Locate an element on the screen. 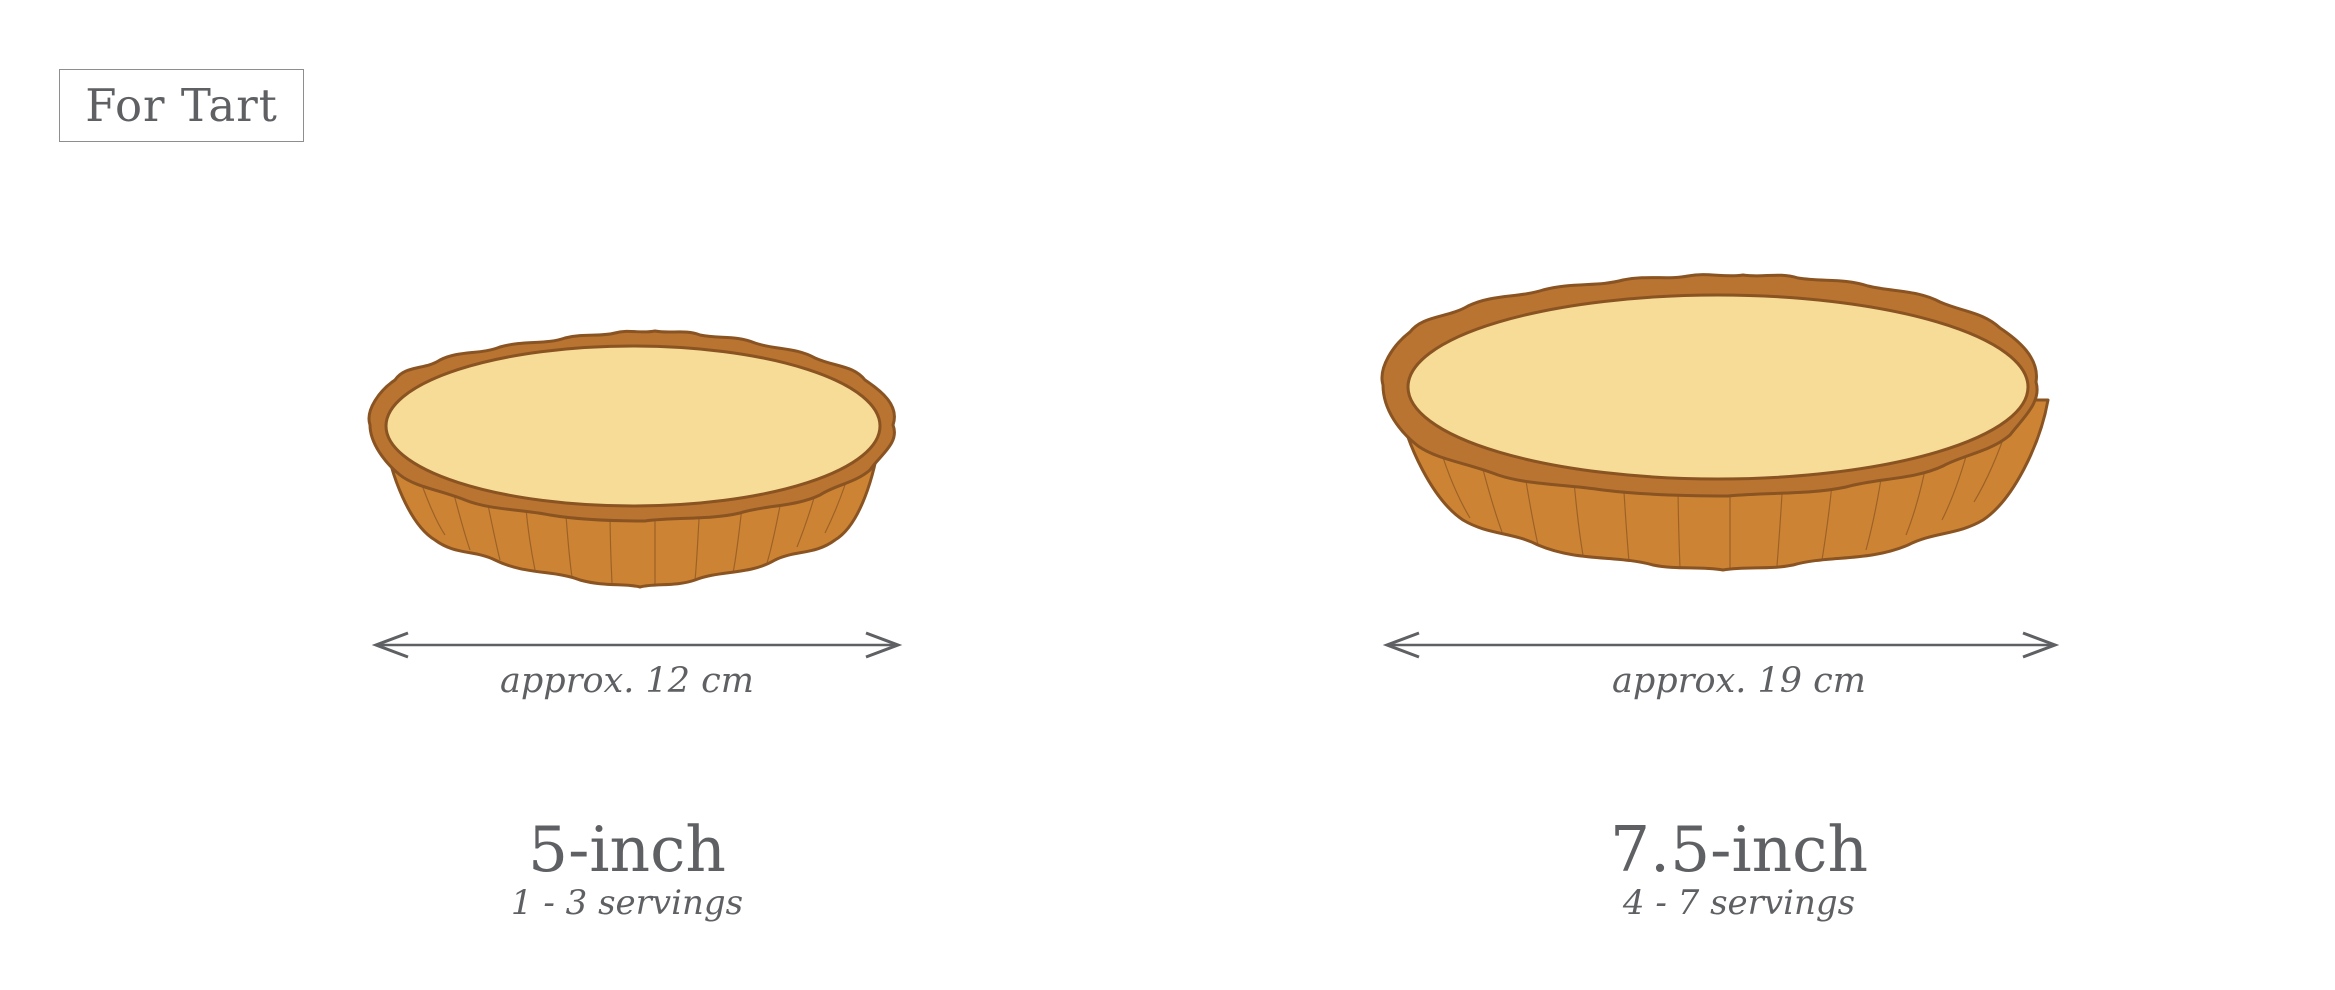  large-tart-icon is located at coordinates (1715, 422).